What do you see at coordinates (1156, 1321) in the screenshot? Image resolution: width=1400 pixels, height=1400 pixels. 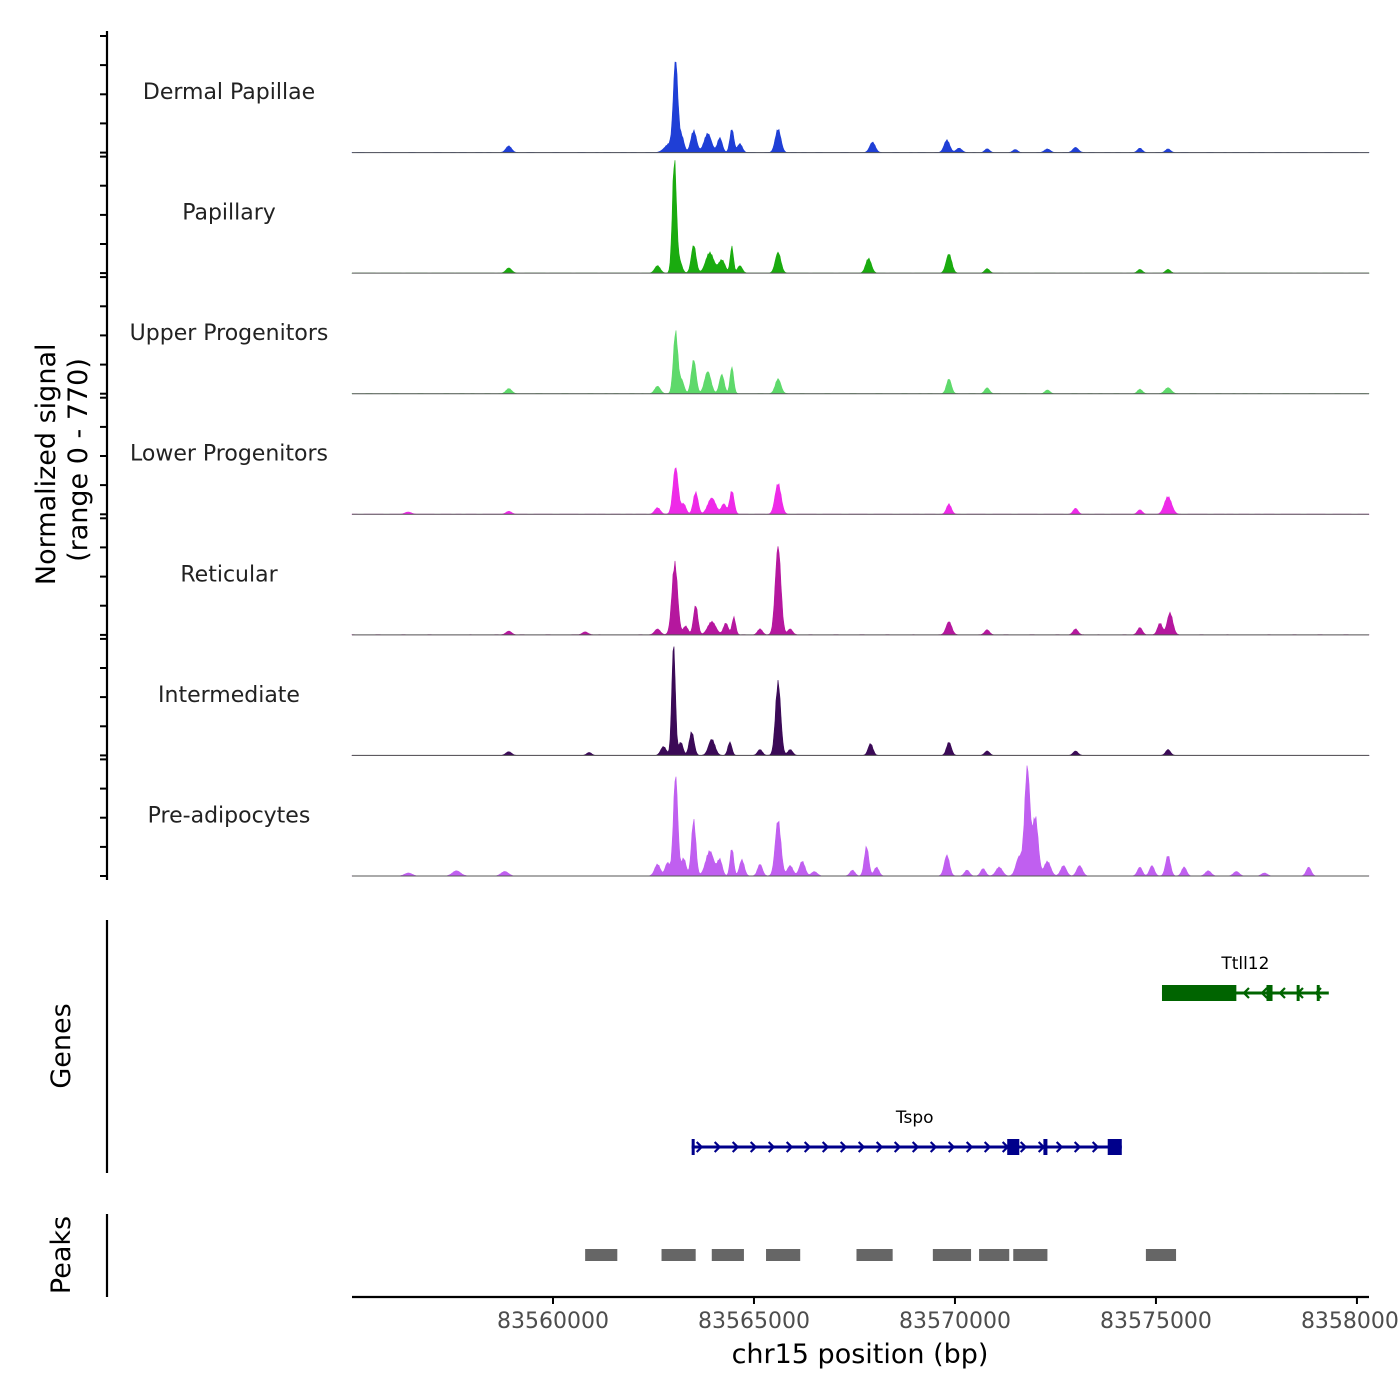 I see `x-tick-label: 83575000` at bounding box center [1156, 1321].